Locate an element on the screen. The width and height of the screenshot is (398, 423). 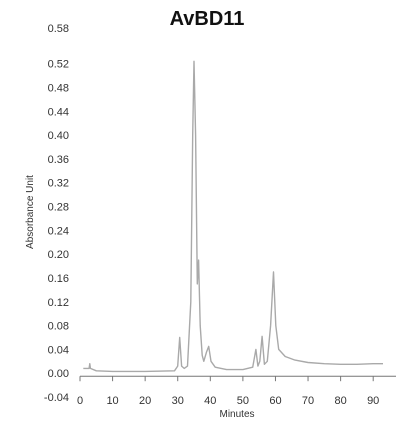
y-tick-label: 0.32 is located at coordinates (58, 184).